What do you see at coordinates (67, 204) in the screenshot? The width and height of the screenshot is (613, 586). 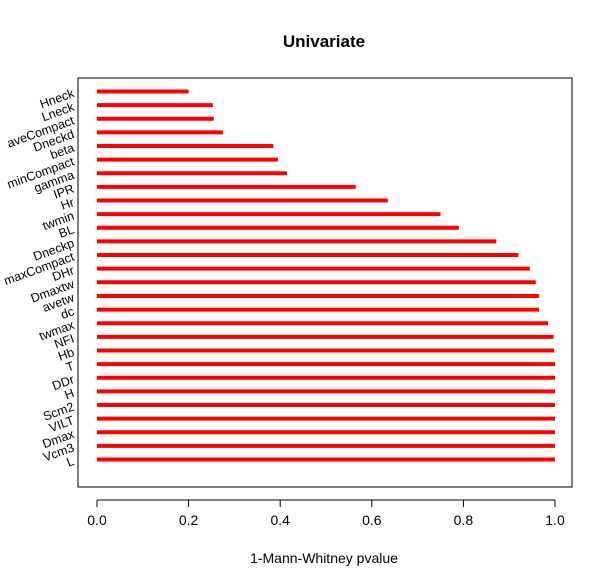 I see `category-label-Hr: Hr` at bounding box center [67, 204].